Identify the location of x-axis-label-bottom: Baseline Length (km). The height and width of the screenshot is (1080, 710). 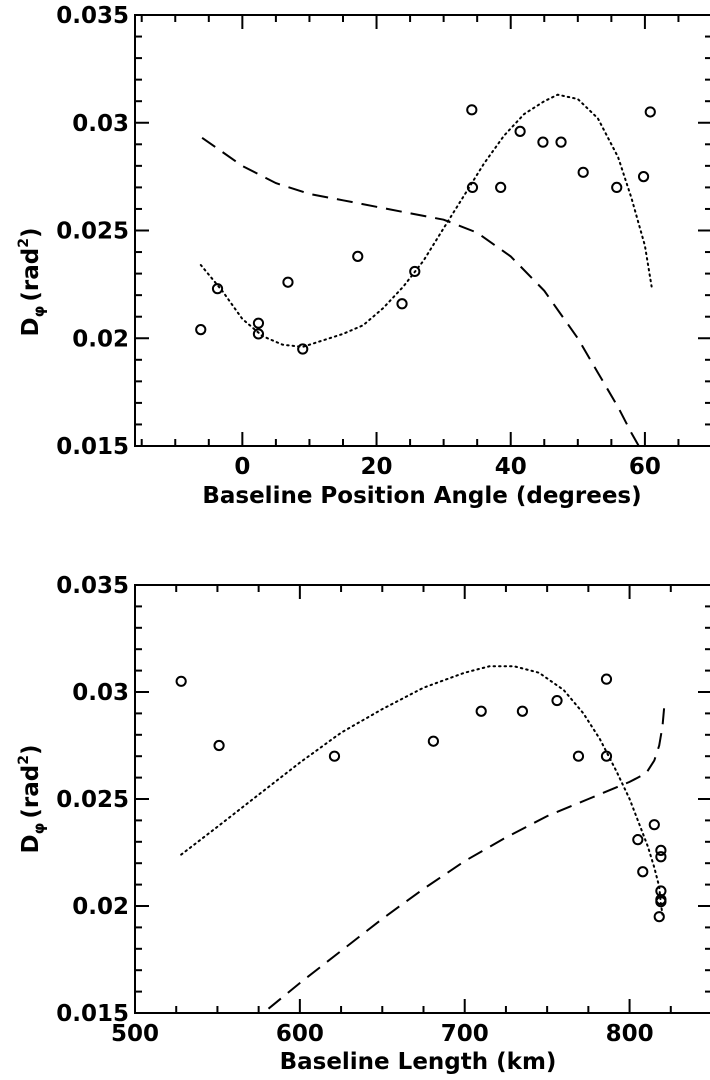
(418, 1062).